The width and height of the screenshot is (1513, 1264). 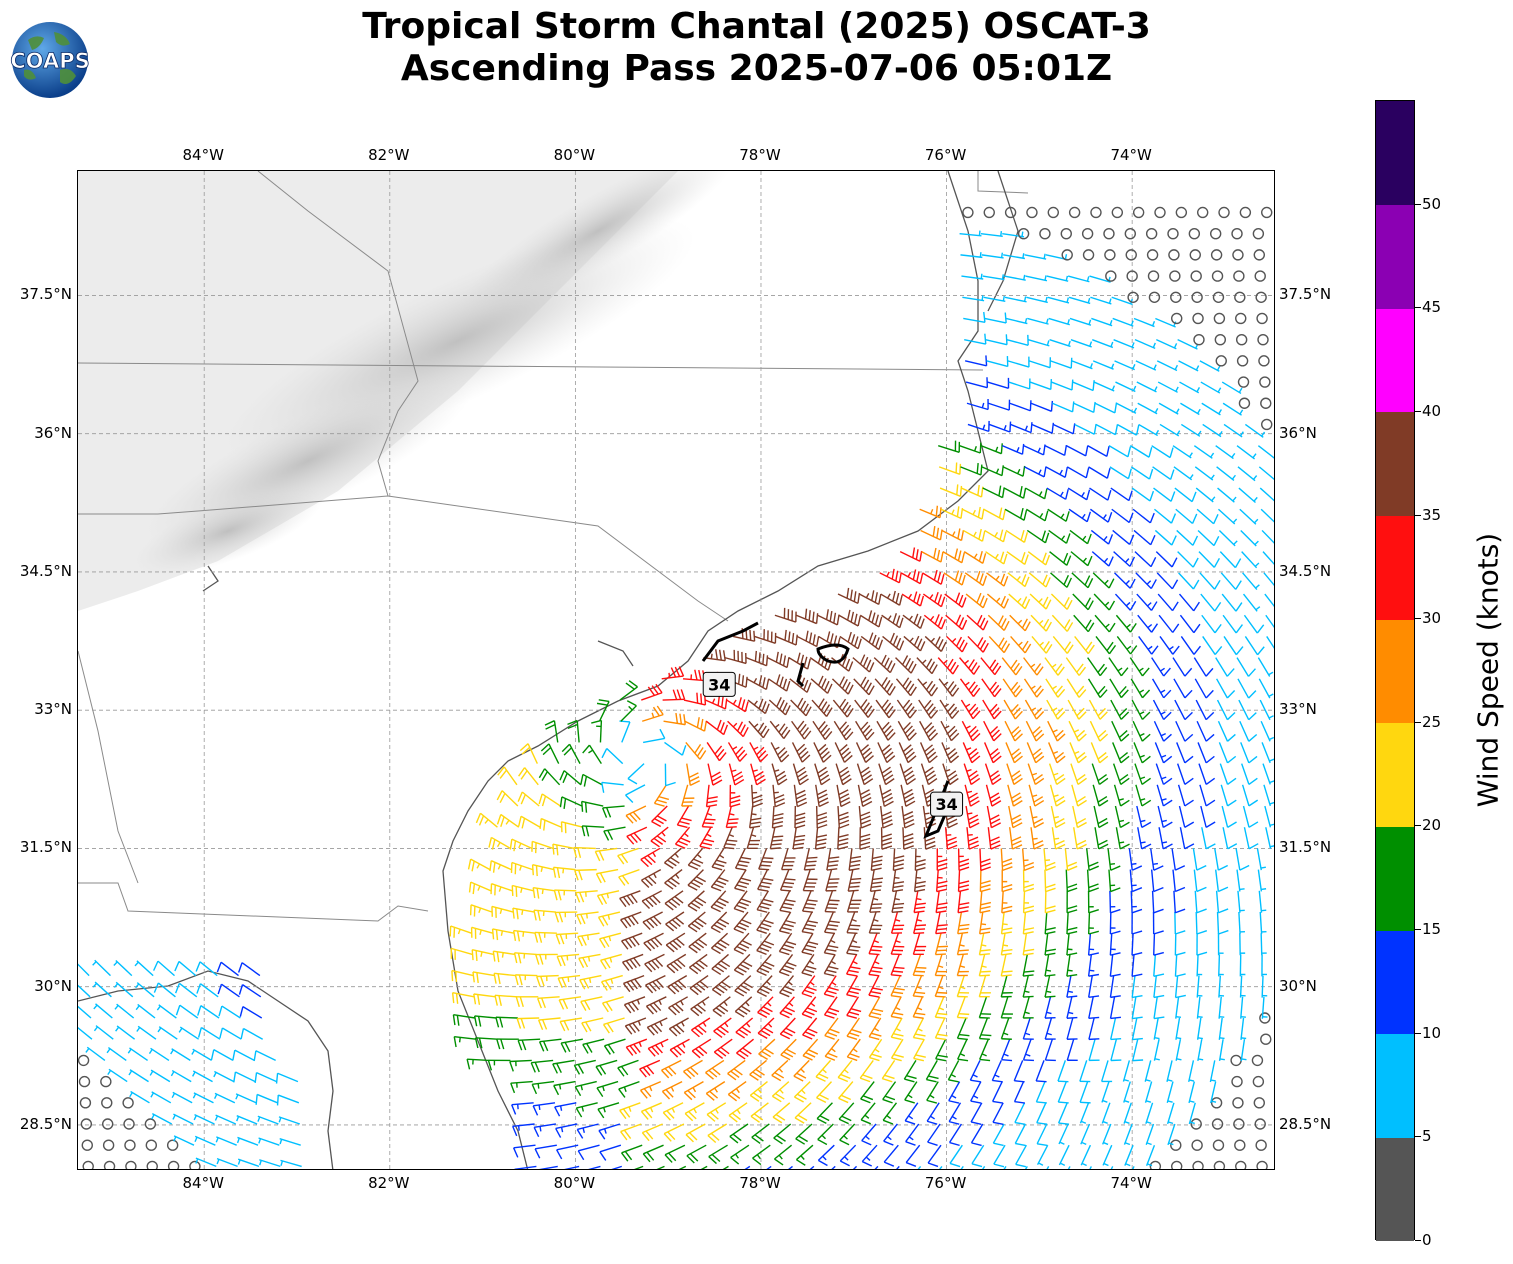 What do you see at coordinates (1305, 1123) in the screenshot?
I see `lat-tick-label-right: 28.5°N` at bounding box center [1305, 1123].